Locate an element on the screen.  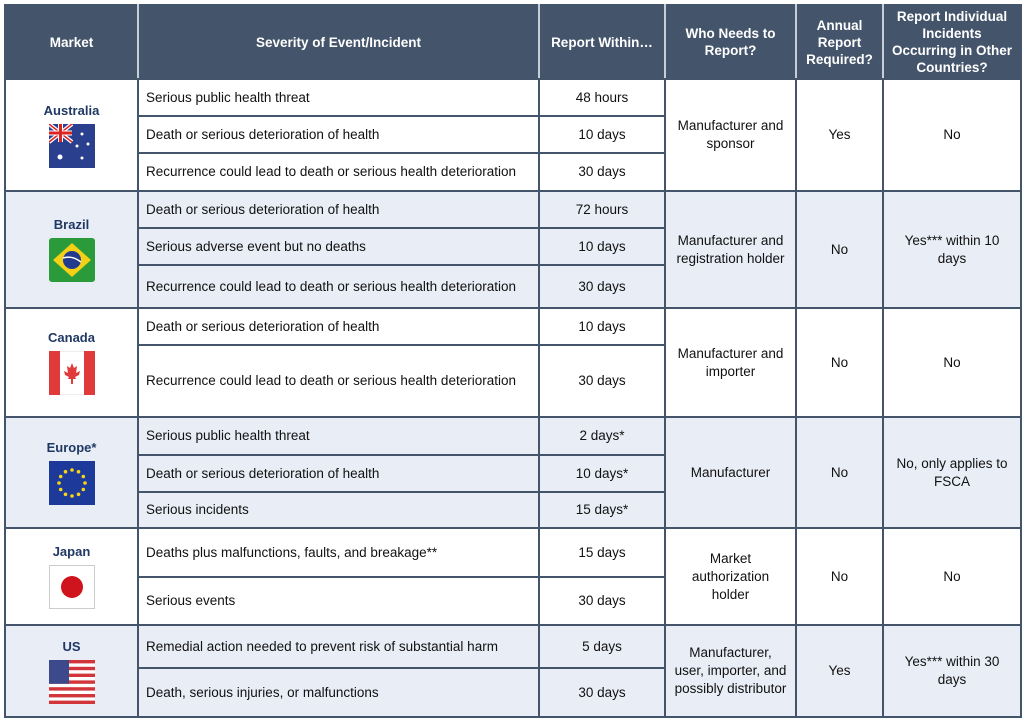
brazil-flag-icon is located at coordinates (71, 260).